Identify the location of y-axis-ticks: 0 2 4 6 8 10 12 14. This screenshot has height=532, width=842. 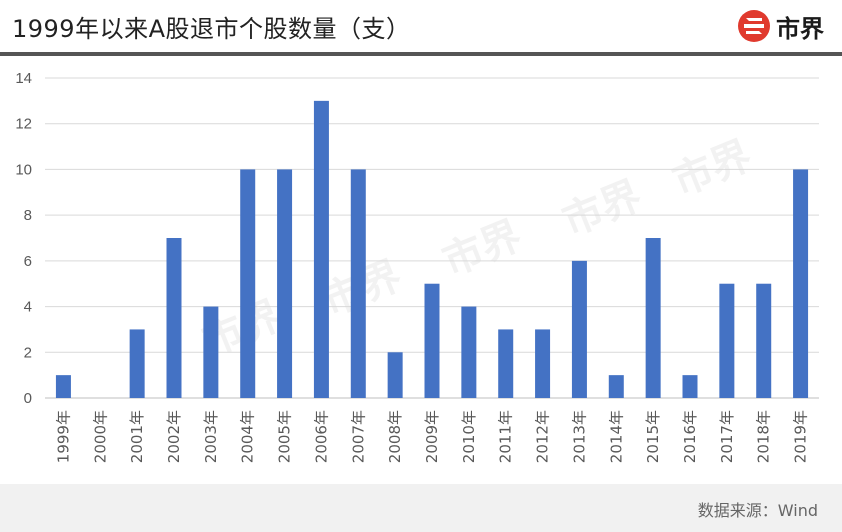
(23, 238).